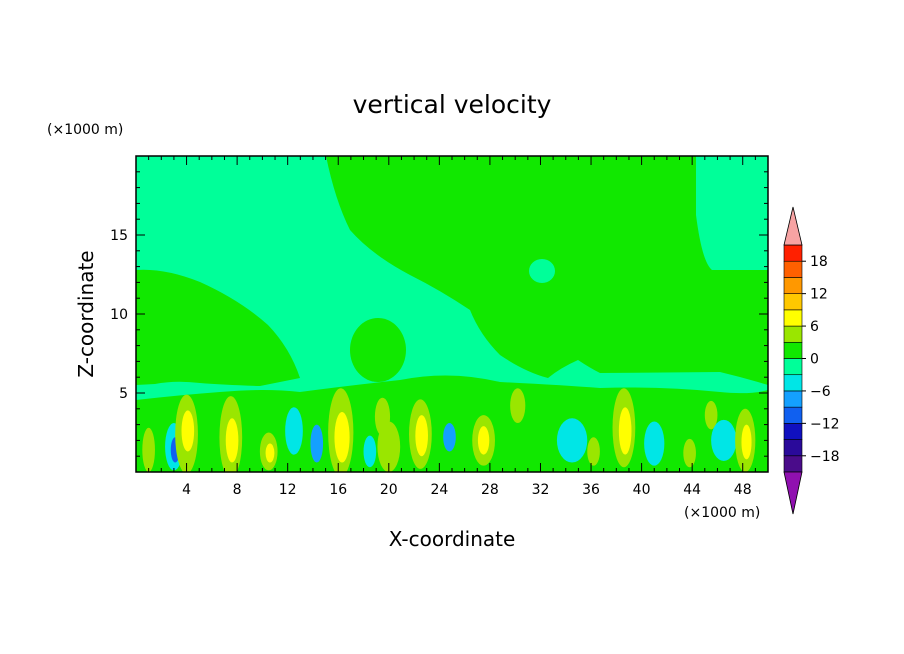 Image resolution: width=904 pixels, height=654 pixels. Describe the element at coordinates (814, 327) in the screenshot. I see `colorbar-label: 6` at that location.